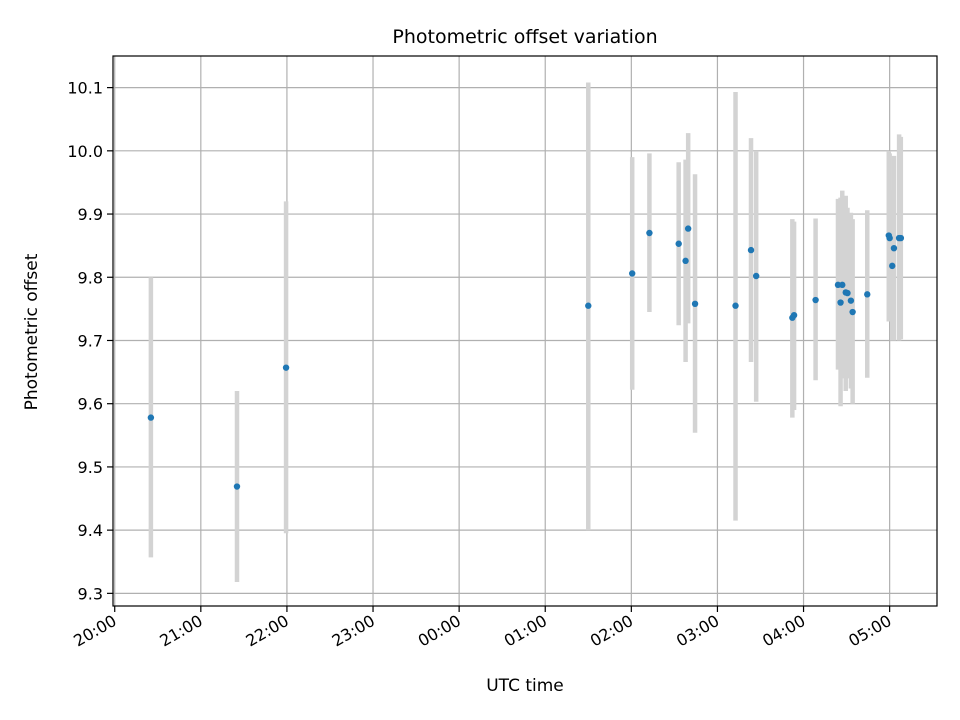 Image resolution: width=960 pixels, height=720 pixels. I want to click on y-tick-label: 9.8, so click(90, 277).